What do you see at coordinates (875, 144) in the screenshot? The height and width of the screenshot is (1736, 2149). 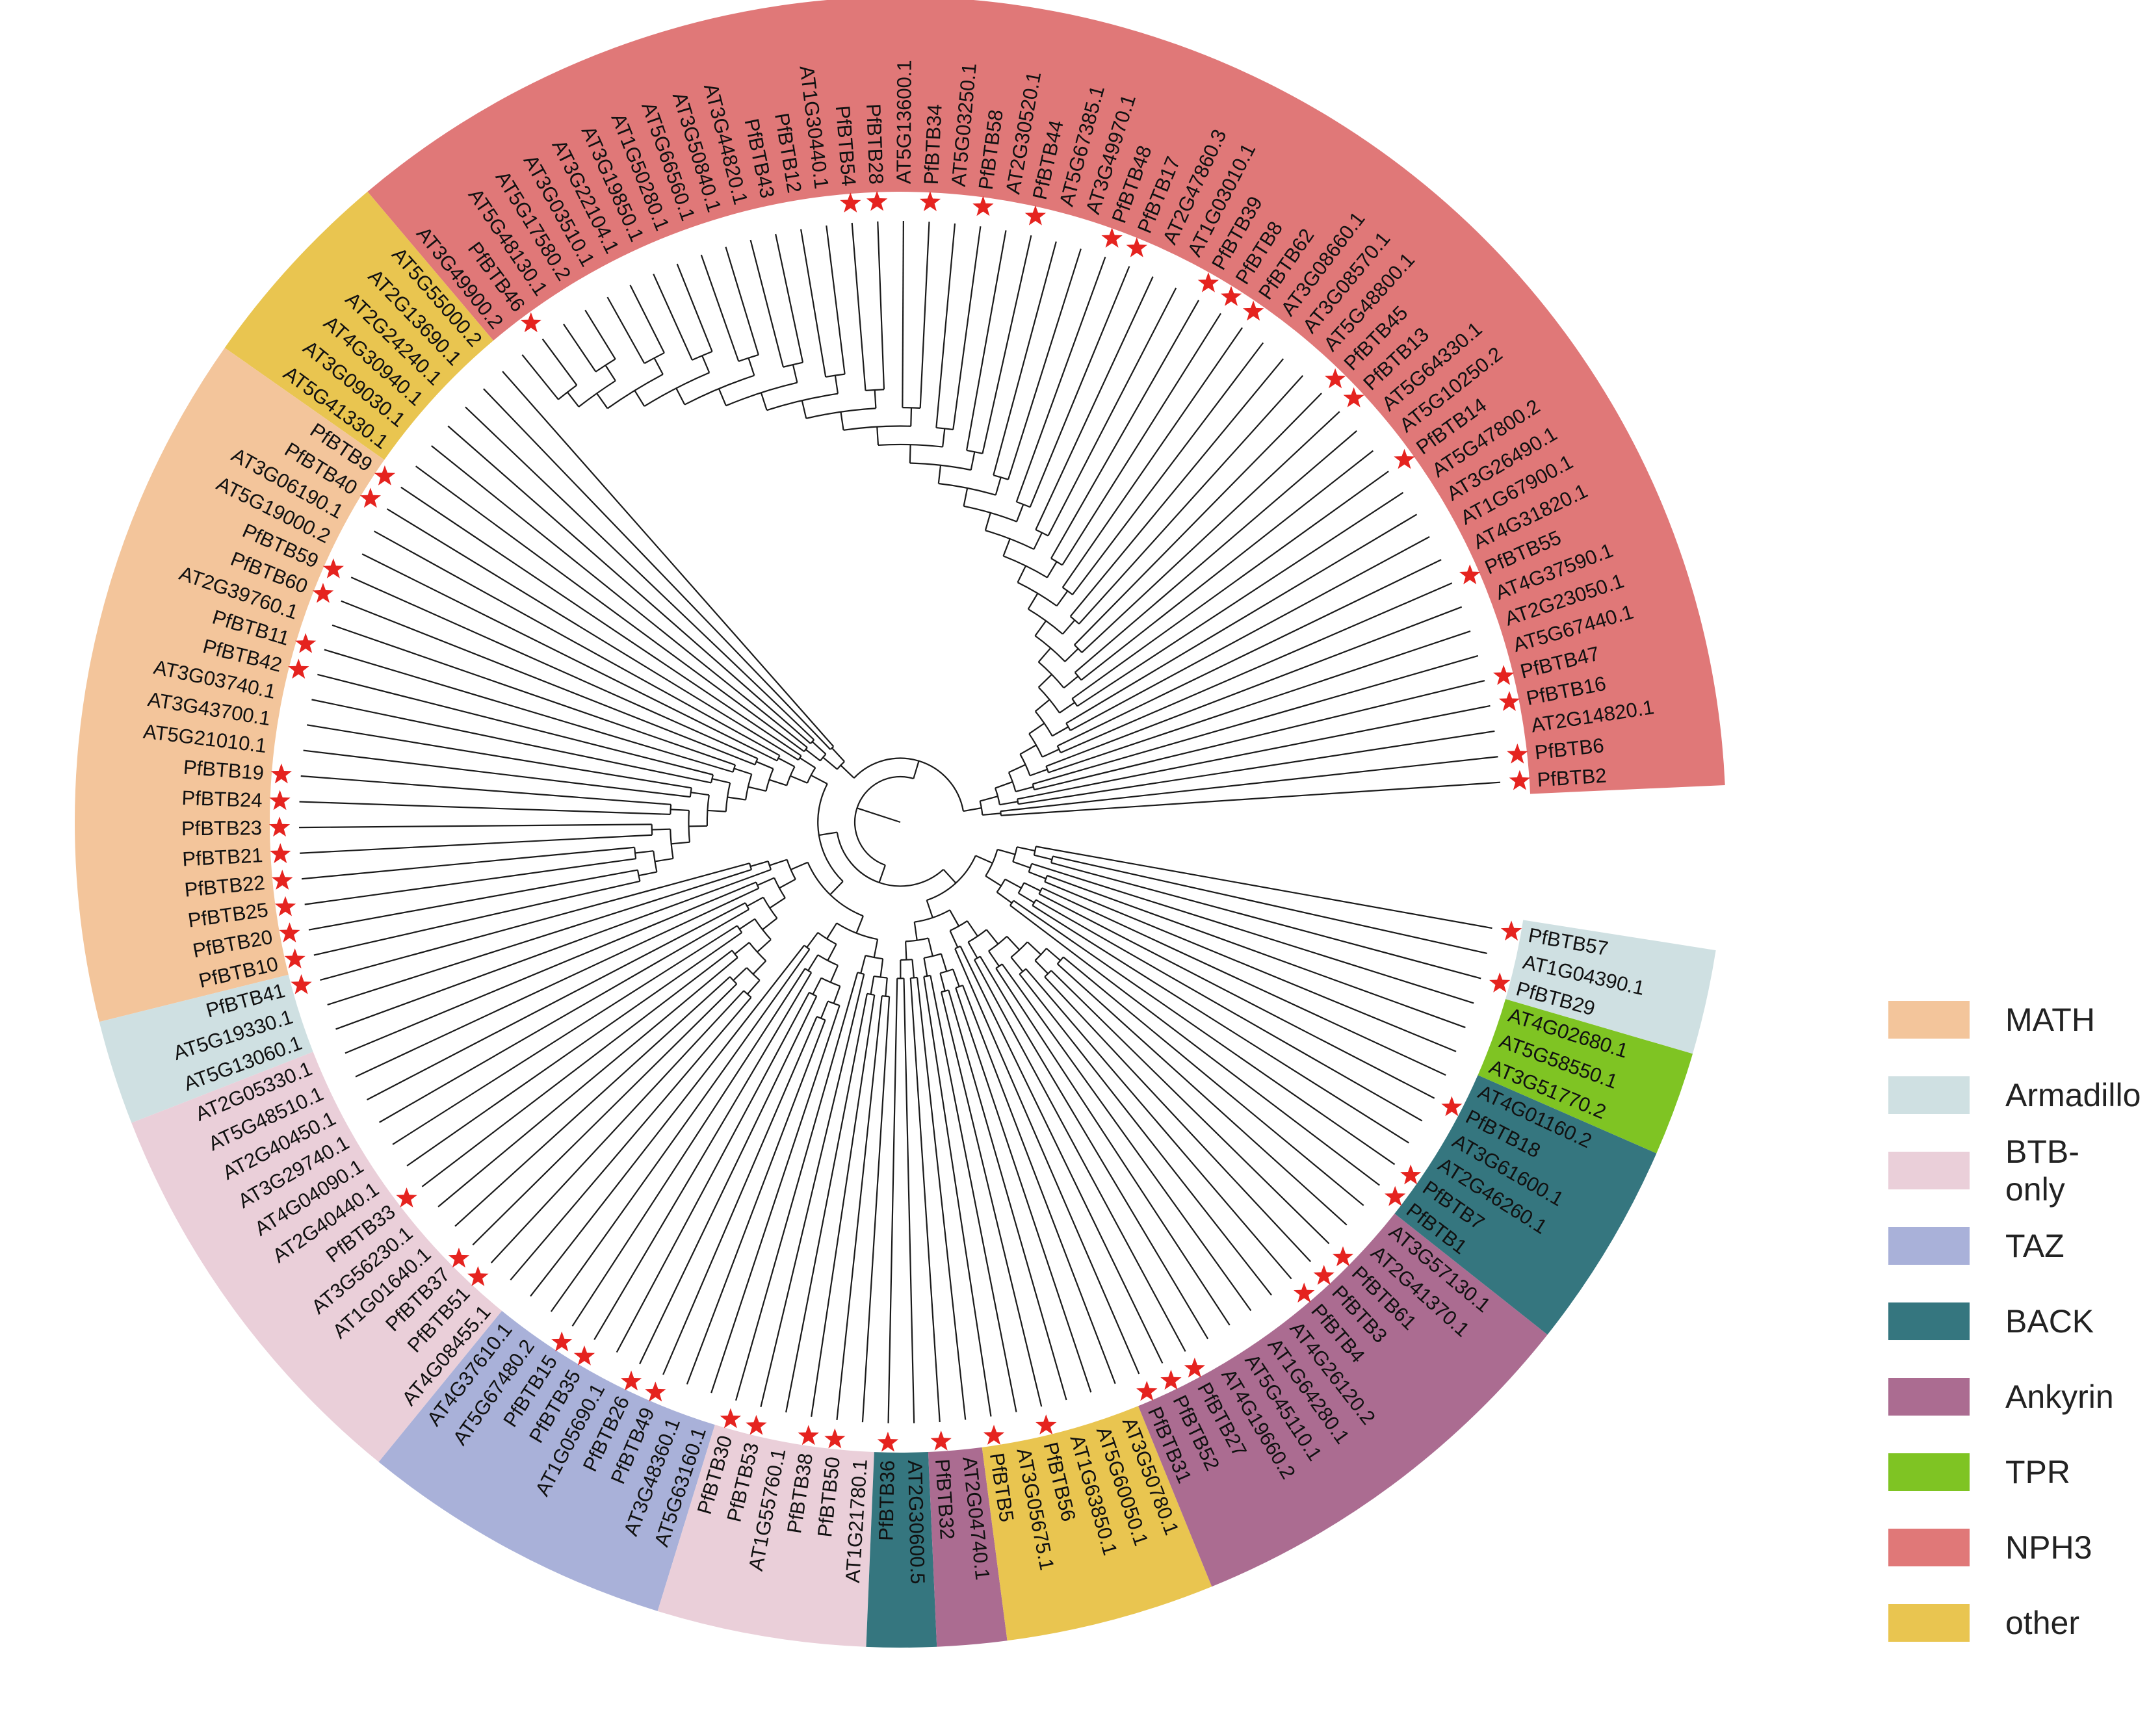 I see `leaf-label: PfBTB28` at bounding box center [875, 144].